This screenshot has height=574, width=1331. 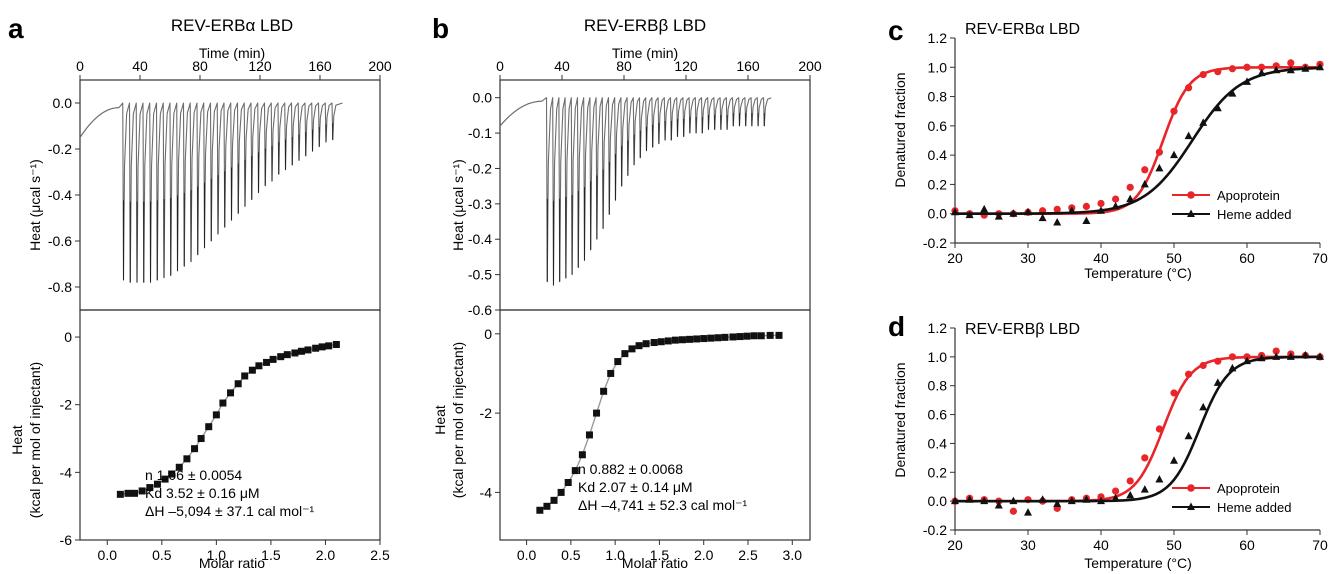 I want to click on panel-b-title: REV-ERBβ LBD, so click(x=645, y=25).